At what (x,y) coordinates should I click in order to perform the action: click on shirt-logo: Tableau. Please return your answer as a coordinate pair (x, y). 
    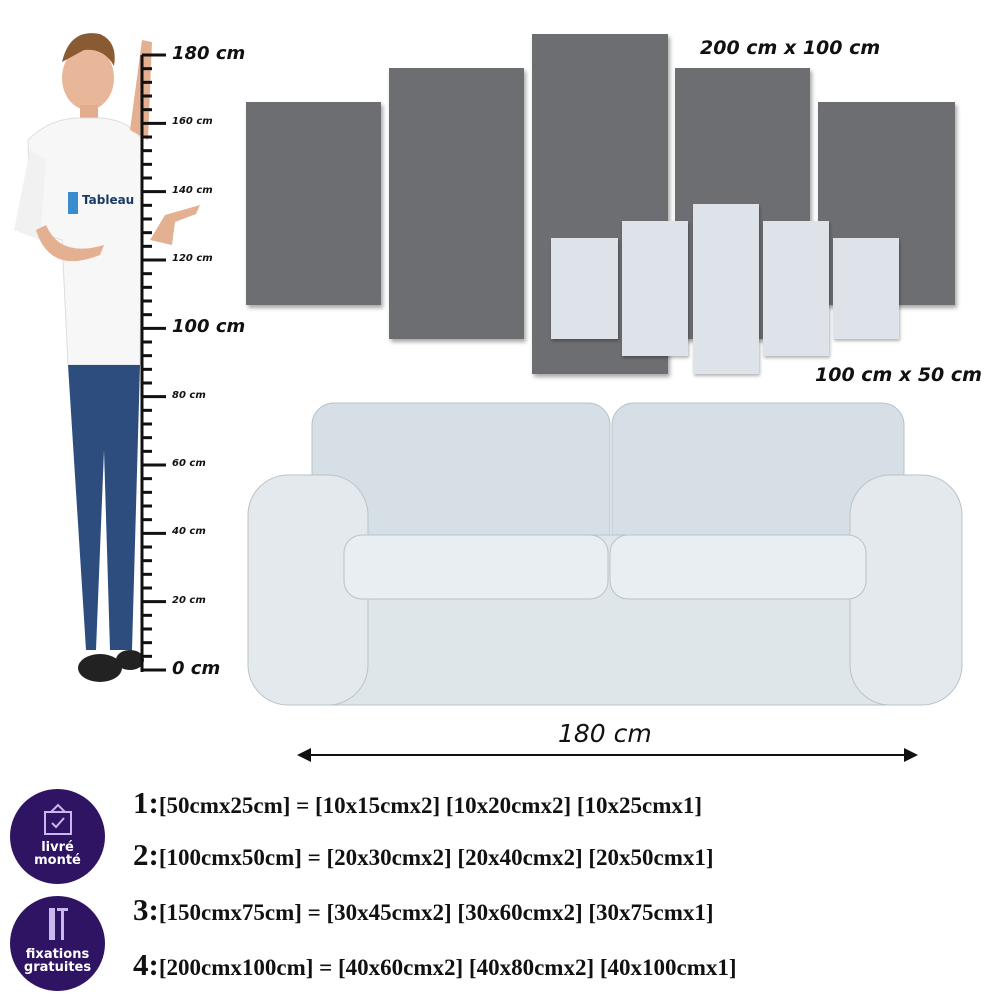
    Looking at the image, I should click on (108, 200).